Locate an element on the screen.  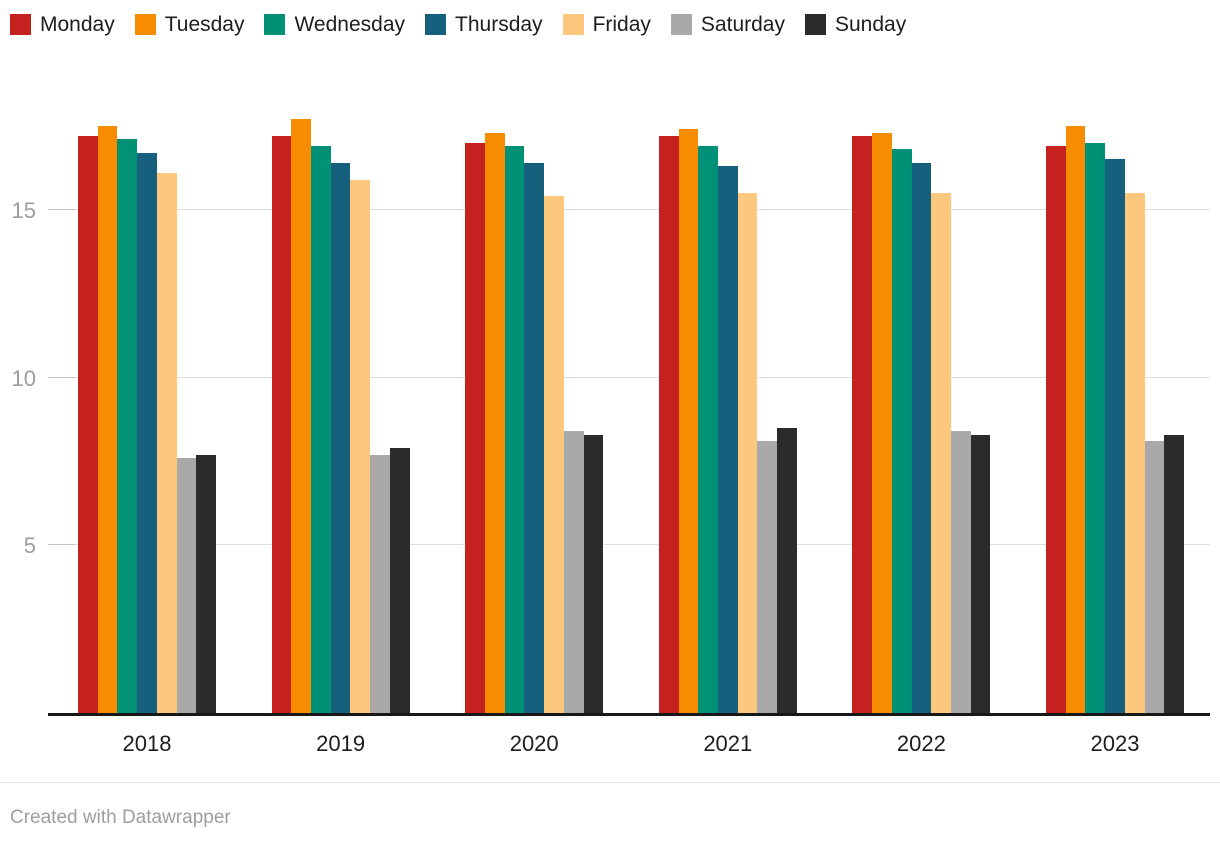
bar-group-2022 is located at coordinates (921, 422).